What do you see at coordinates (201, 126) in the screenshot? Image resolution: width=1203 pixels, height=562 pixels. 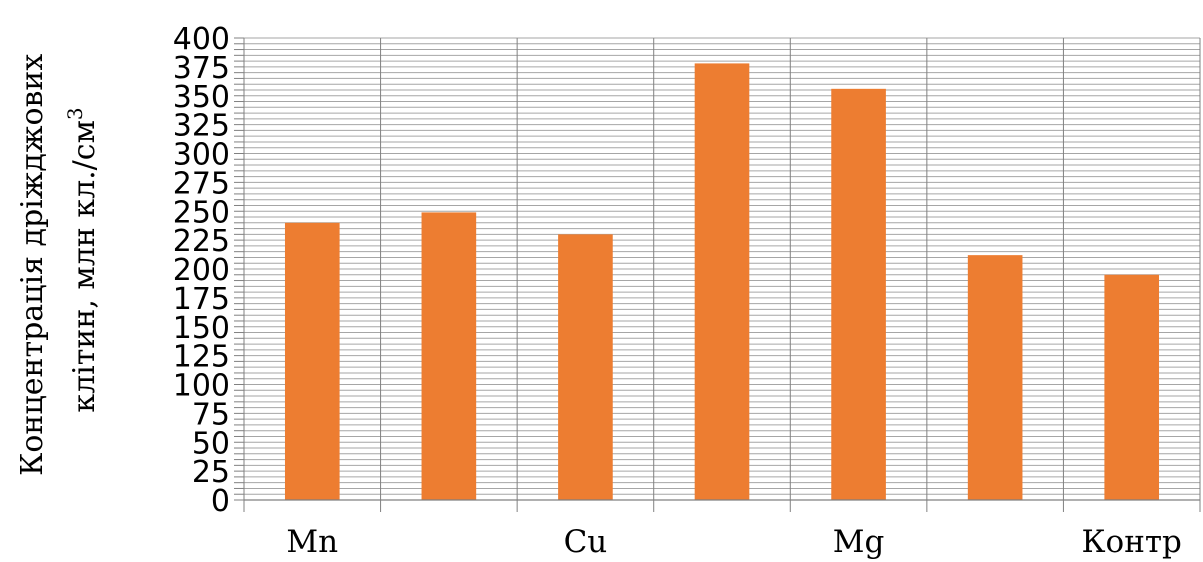 I see `y-tick-label: 325` at bounding box center [201, 126].